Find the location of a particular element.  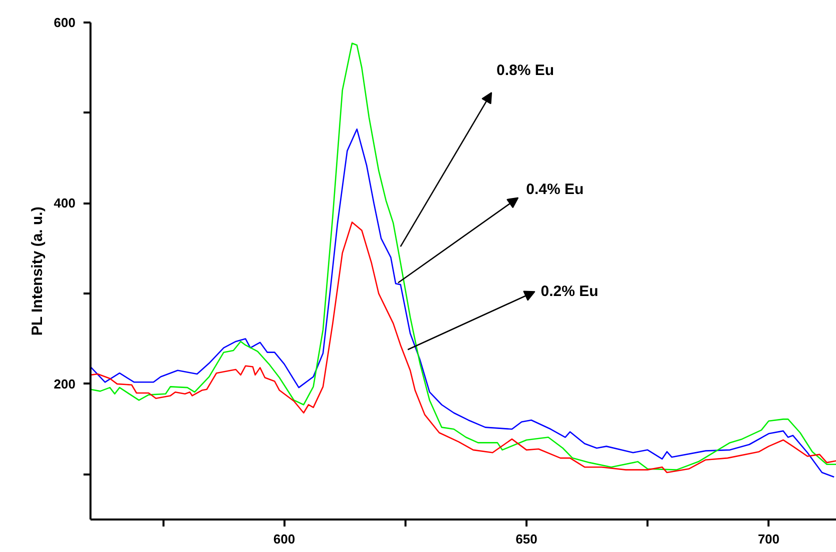

x-tick-label: 650 is located at coordinates (527, 539).